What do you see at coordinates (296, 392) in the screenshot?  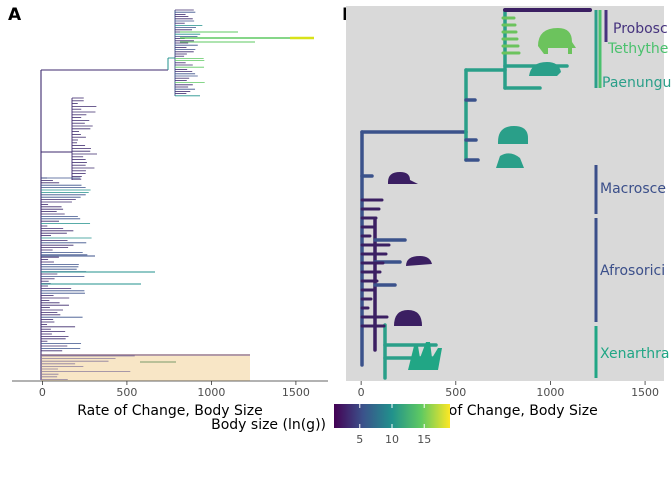 I see `panel-a-tick-label: 1500` at bounding box center [296, 392].